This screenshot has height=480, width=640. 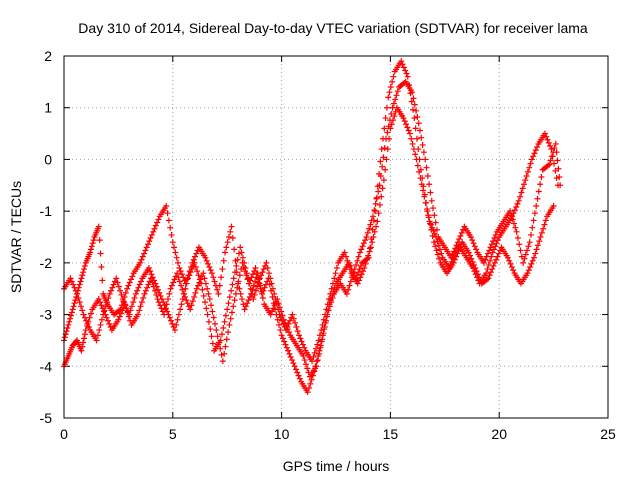 What do you see at coordinates (16, 237) in the screenshot?
I see `y-axis-label: SDTVAR / TECUs` at bounding box center [16, 237].